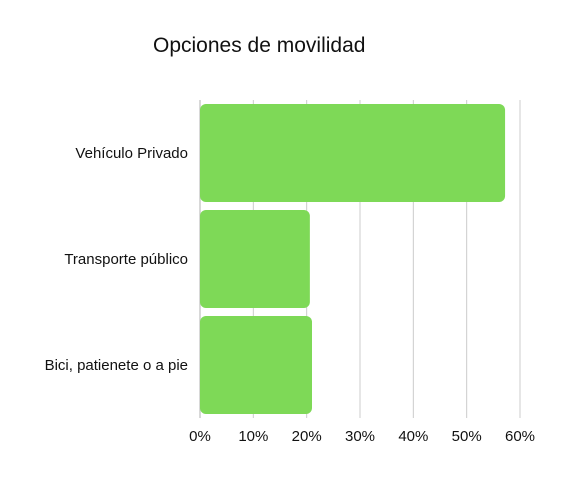 This screenshot has width=574, height=486. What do you see at coordinates (520, 436) in the screenshot?
I see `x-tick-label: 60%` at bounding box center [520, 436].